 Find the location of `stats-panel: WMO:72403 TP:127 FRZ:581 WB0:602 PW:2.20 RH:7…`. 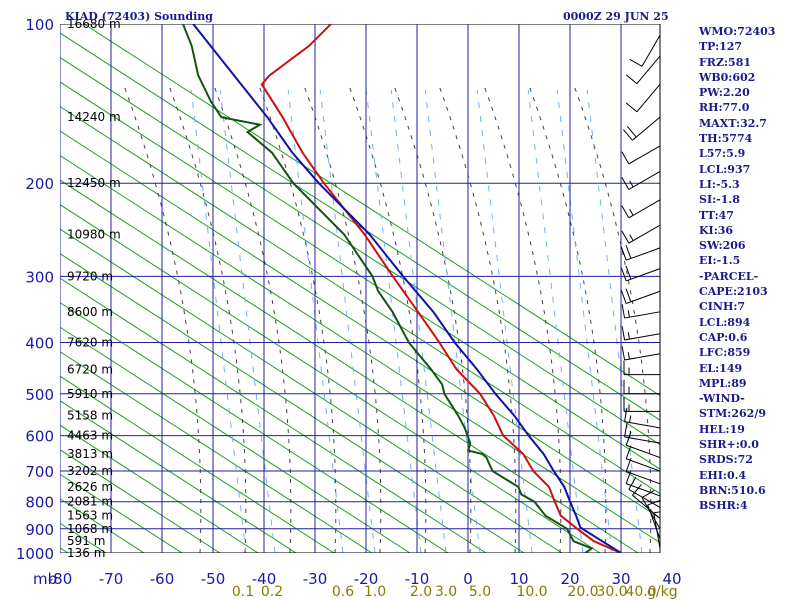

stats-panel: WMO:72403 TP:127 FRZ:581 WB0:602 PW:2.20 RH:7… is located at coordinates (737, 269).